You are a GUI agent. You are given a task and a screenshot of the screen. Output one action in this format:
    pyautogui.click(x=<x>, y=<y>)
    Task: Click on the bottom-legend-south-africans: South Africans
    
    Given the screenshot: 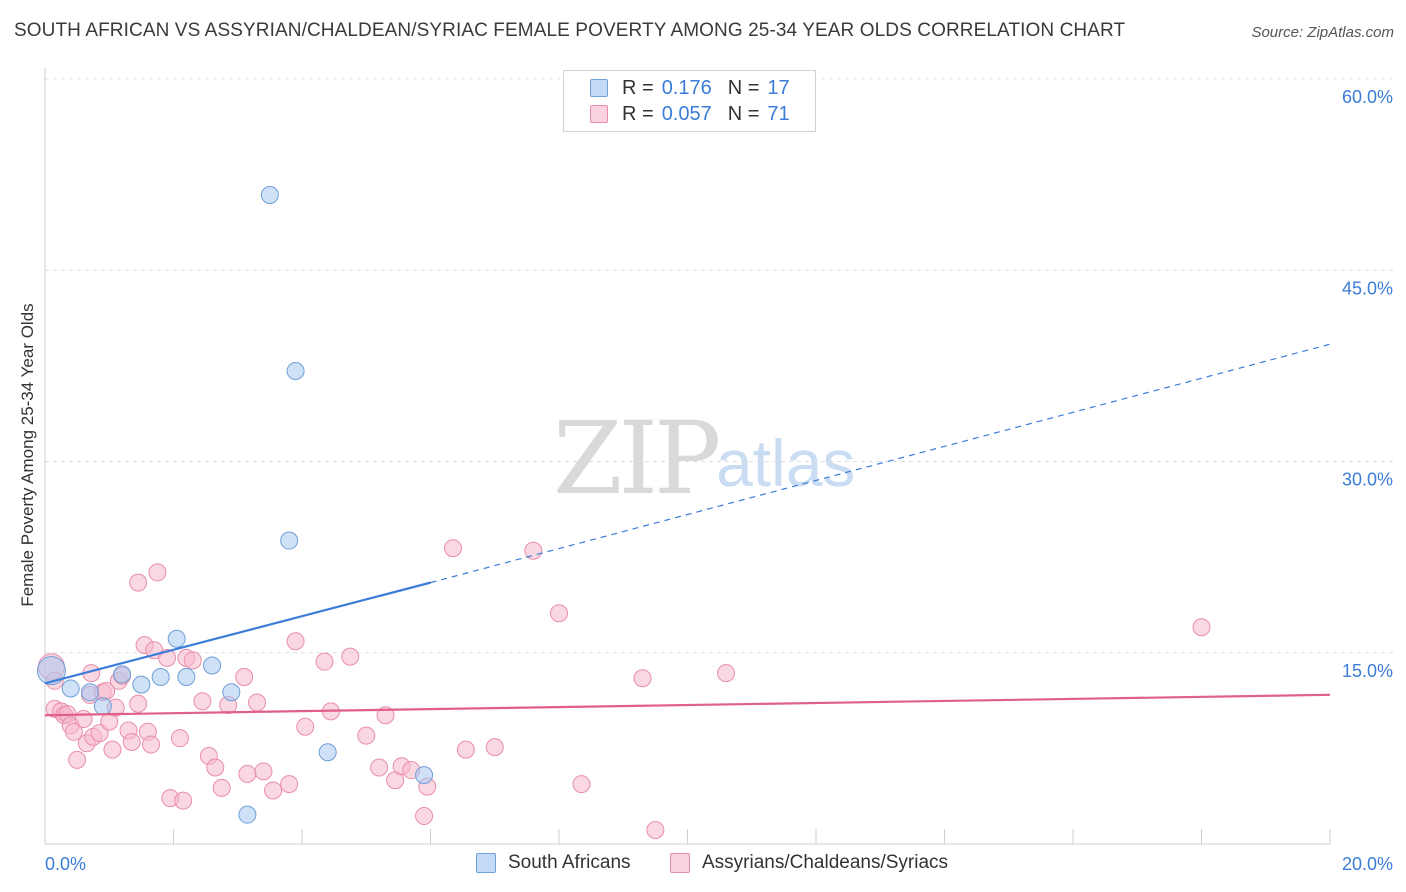 What is the action you would take?
    pyautogui.click(x=553, y=863)
    